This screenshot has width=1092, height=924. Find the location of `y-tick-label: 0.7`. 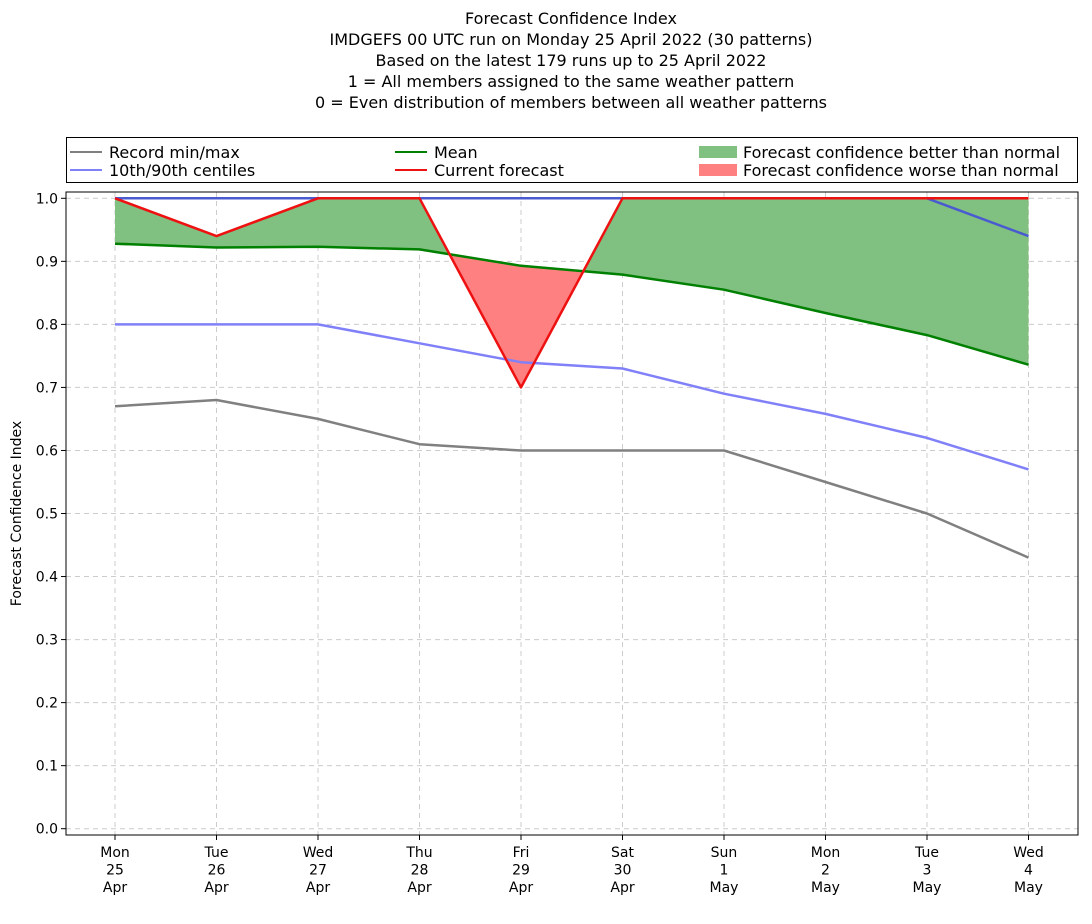

y-tick-label: 0.7 is located at coordinates (47, 388).